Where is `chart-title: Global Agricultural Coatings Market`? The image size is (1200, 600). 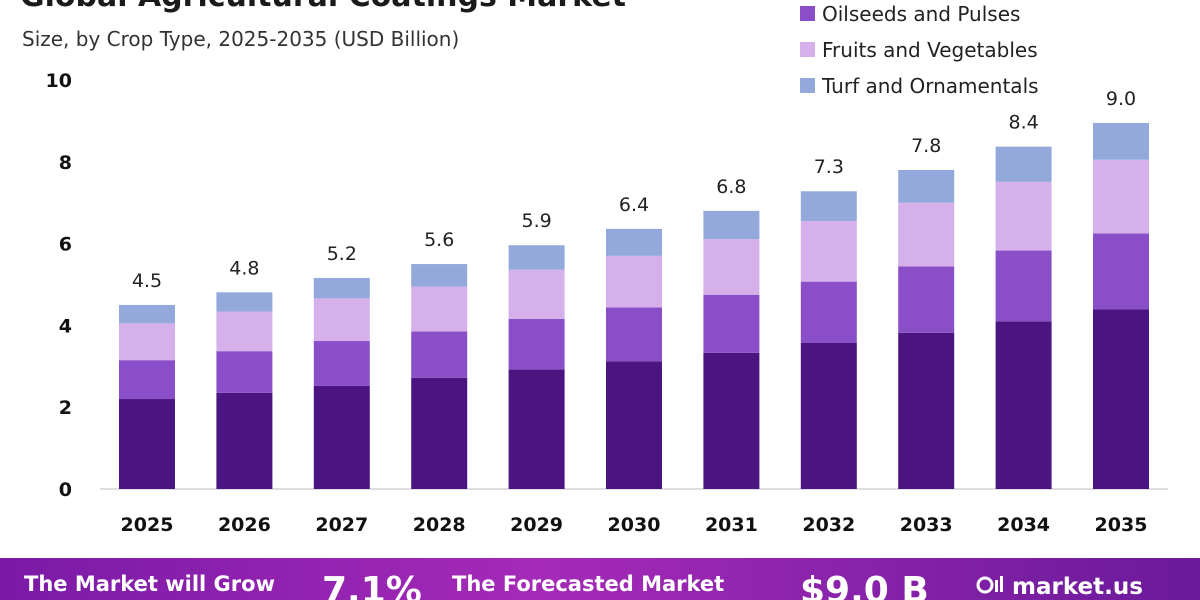
chart-title: Global Agricultural Coatings Market is located at coordinates (323, 7).